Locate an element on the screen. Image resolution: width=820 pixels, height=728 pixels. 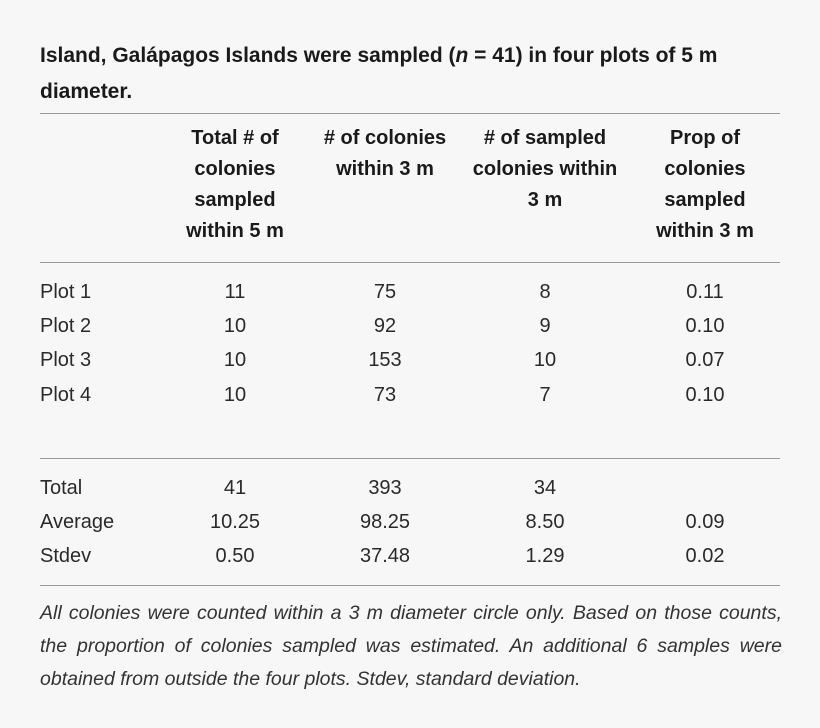
header-prop-sampled: Prop of colonies sampled within 3 m is located at coordinates (705, 185).